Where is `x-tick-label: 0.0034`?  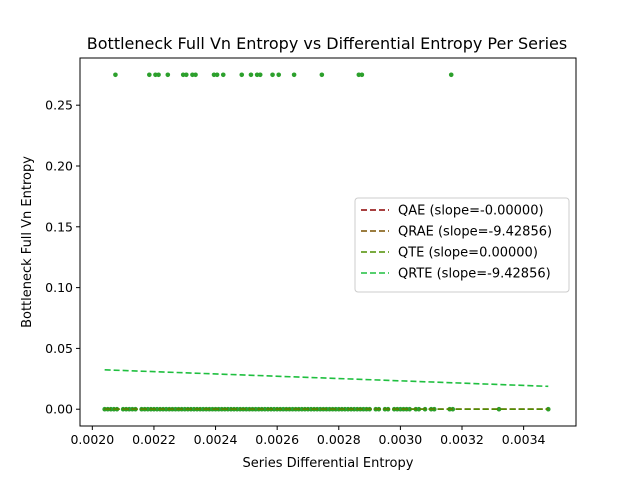
x-tick-label: 0.0034 is located at coordinates (524, 439).